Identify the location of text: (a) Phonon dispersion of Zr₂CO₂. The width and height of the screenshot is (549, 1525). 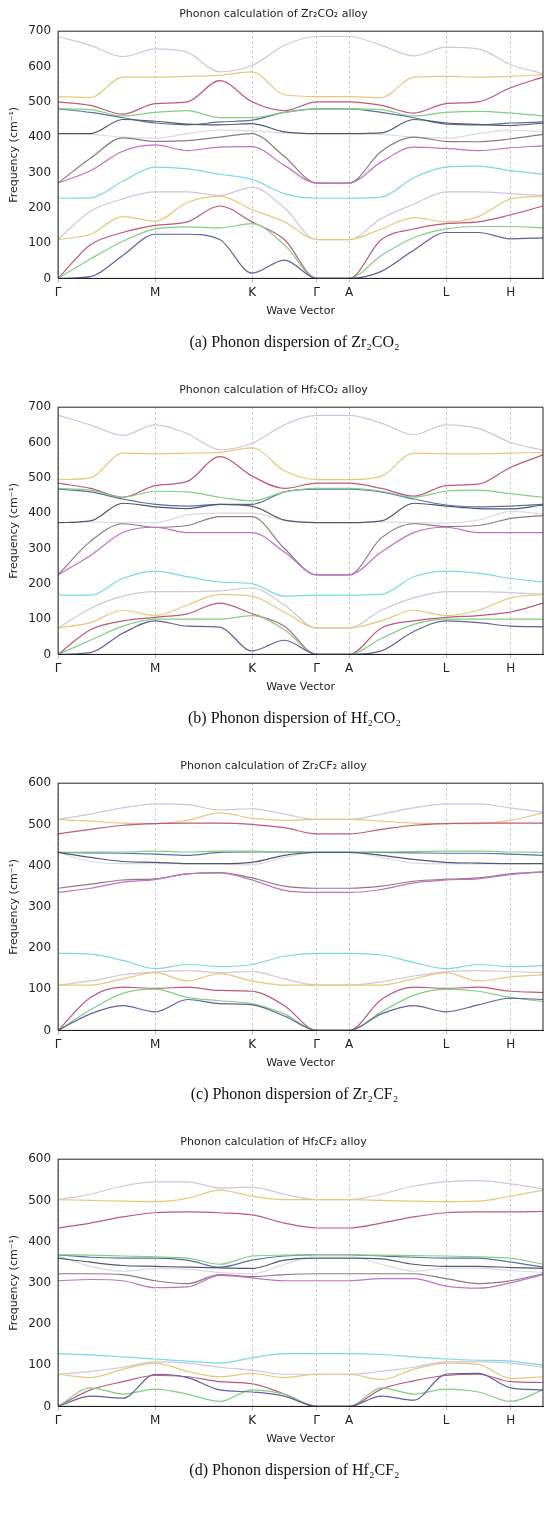
(294, 342).